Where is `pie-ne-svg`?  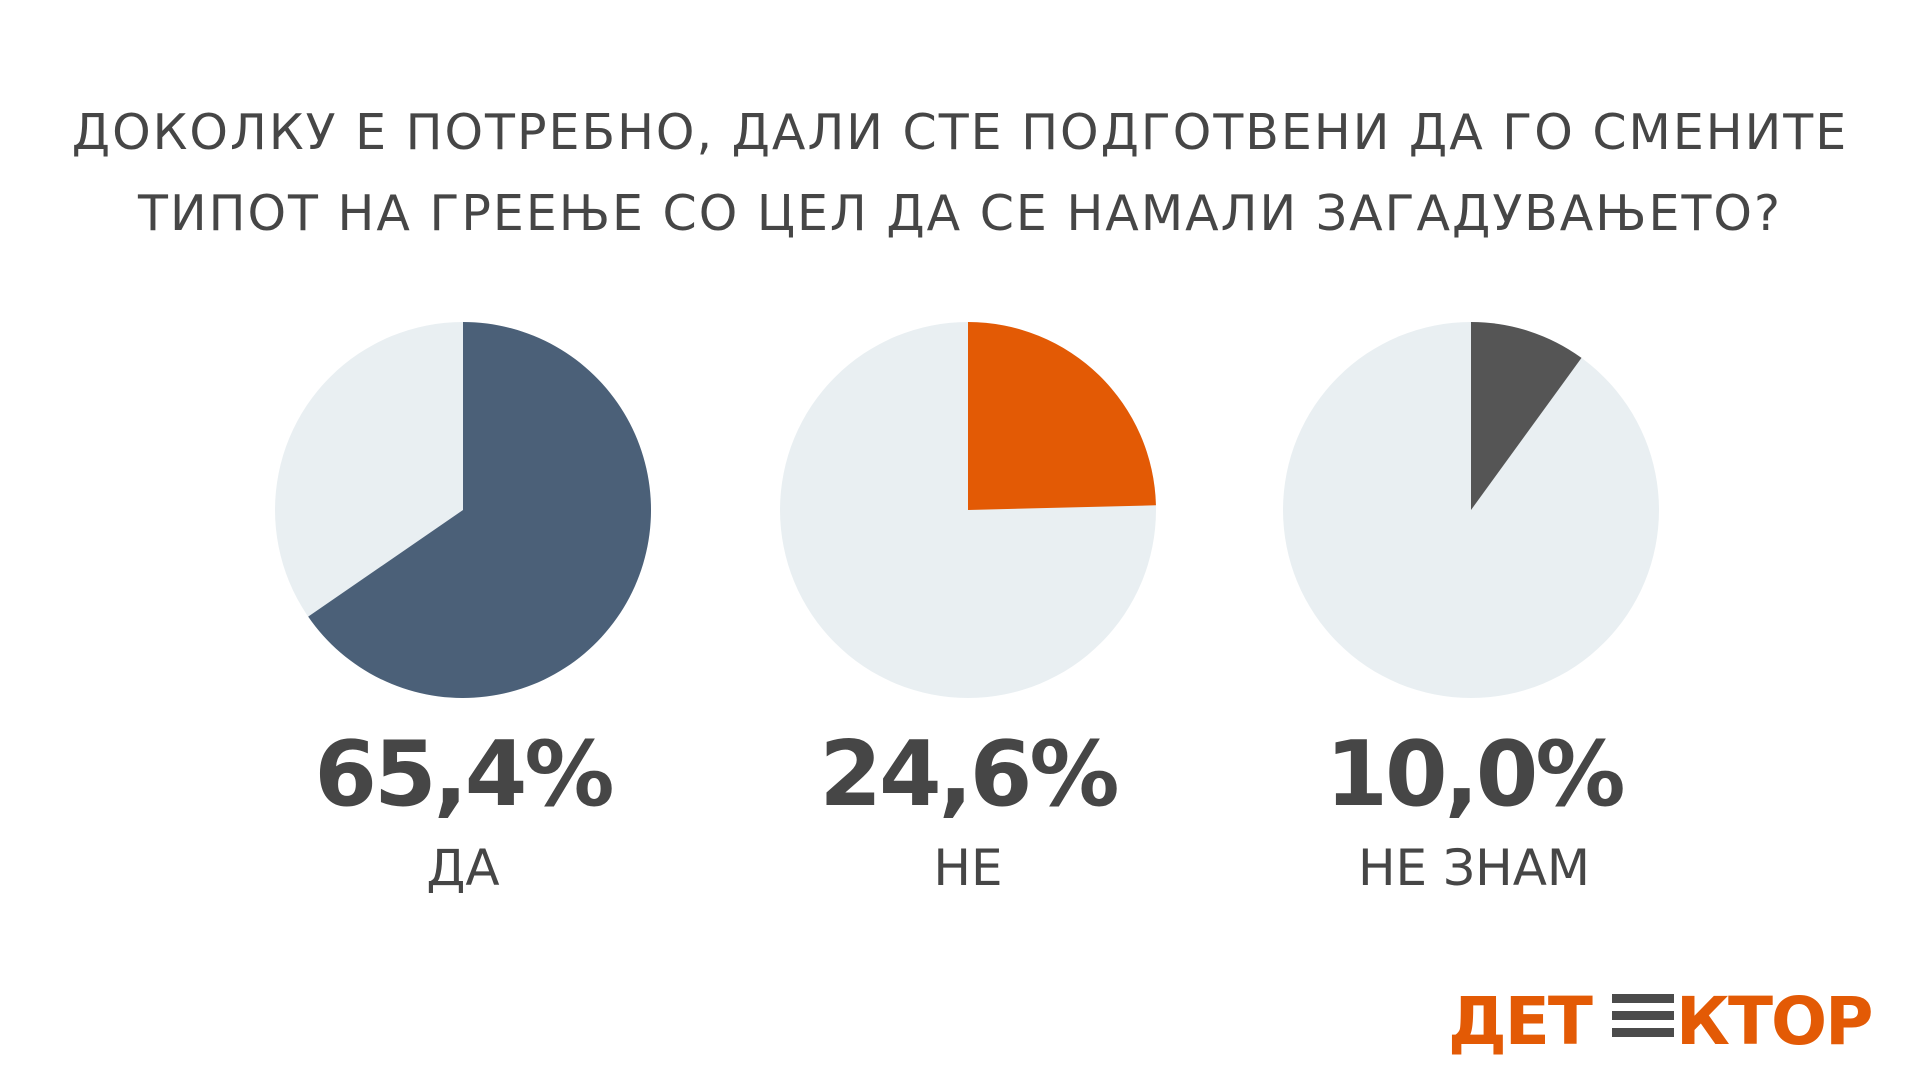 pie-ne-svg is located at coordinates (968, 510).